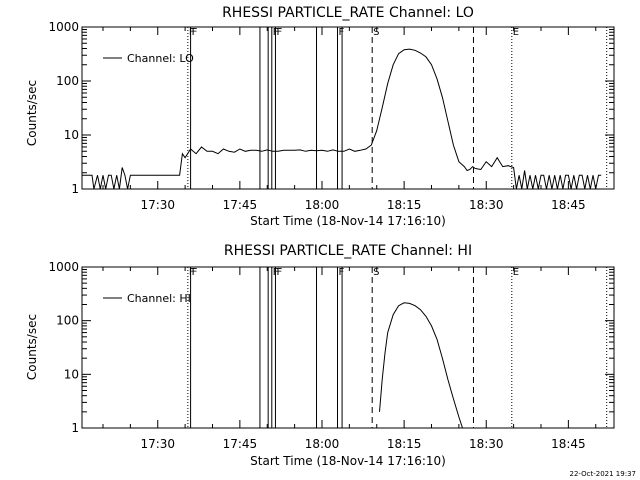 This screenshot has height=480, width=640. I want to click on x-axis-label-lo: Start Time (18-Nov-14 17:16:10), so click(348, 221).